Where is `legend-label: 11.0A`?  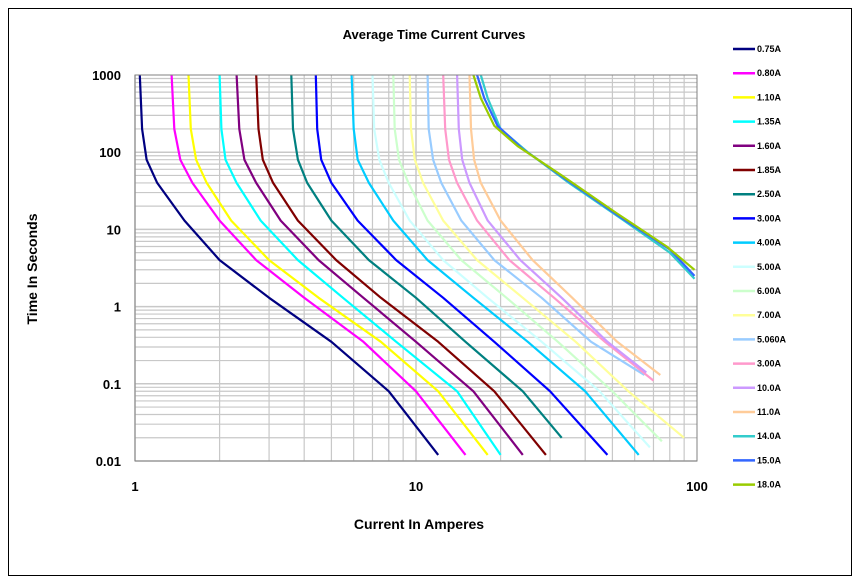 legend-label: 11.0A is located at coordinates (769, 412).